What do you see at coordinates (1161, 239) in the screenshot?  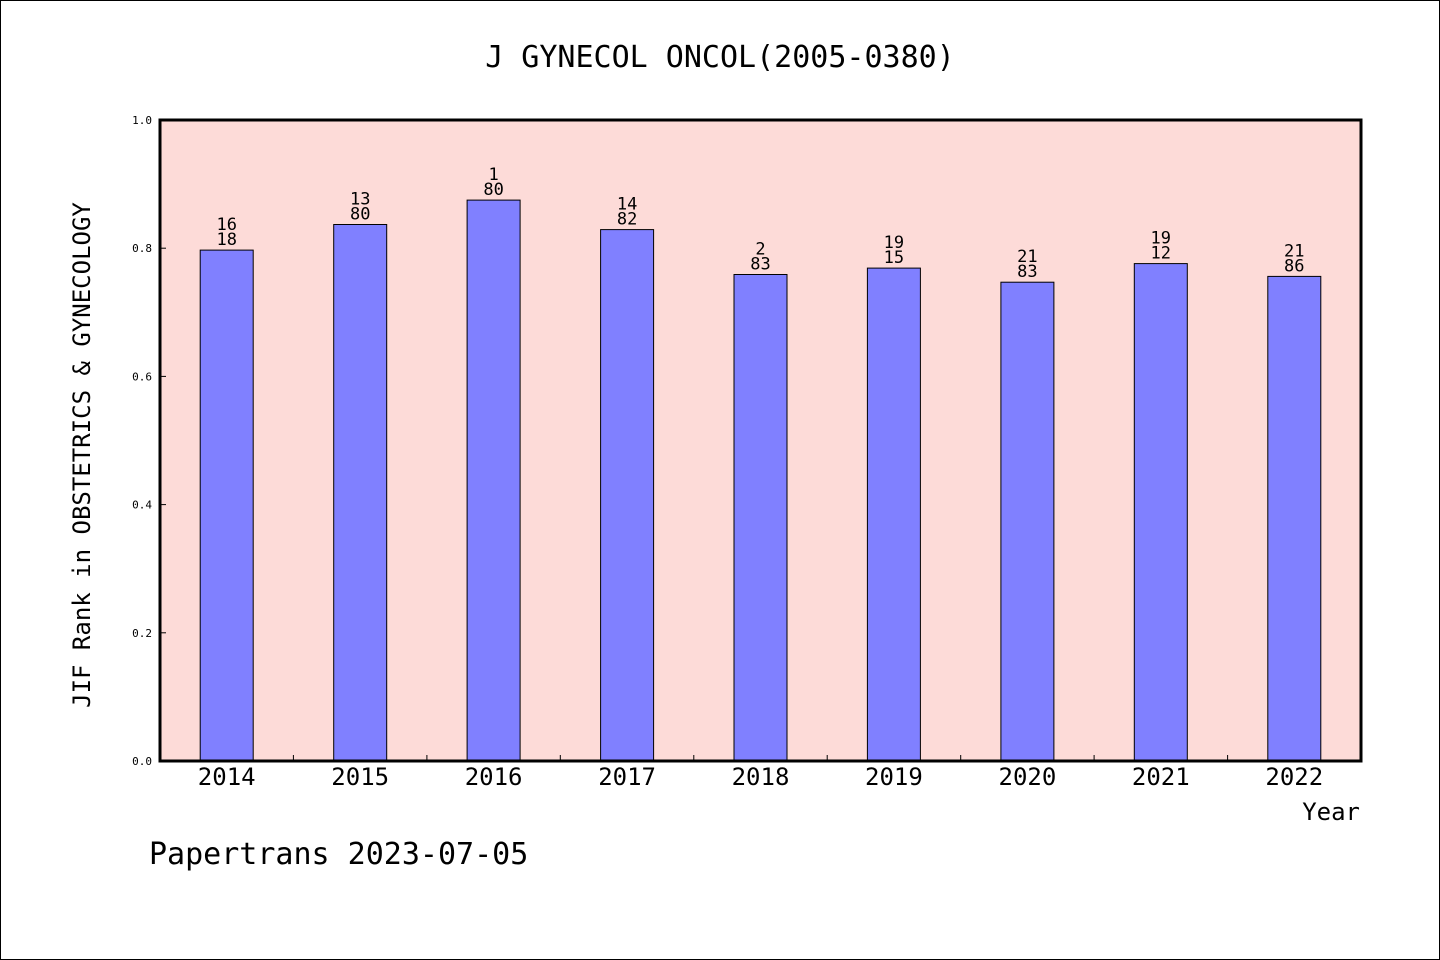 I see `bar-label-top-2021: 19` at bounding box center [1161, 239].